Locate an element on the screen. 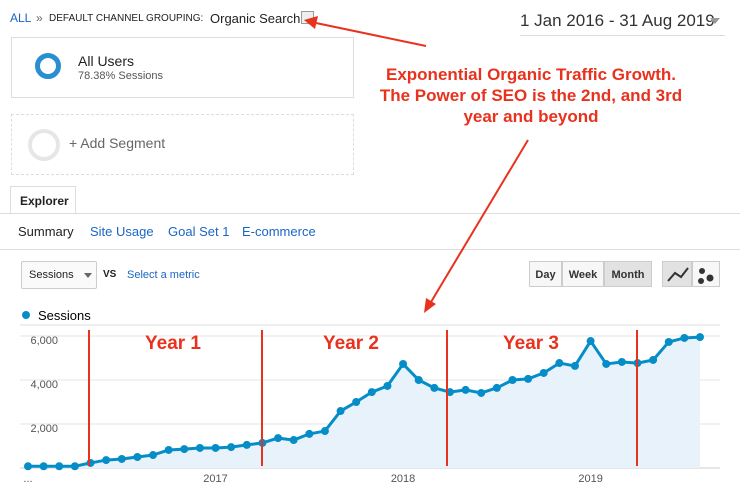 The image size is (740, 488). line-chart-button is located at coordinates (677, 274).